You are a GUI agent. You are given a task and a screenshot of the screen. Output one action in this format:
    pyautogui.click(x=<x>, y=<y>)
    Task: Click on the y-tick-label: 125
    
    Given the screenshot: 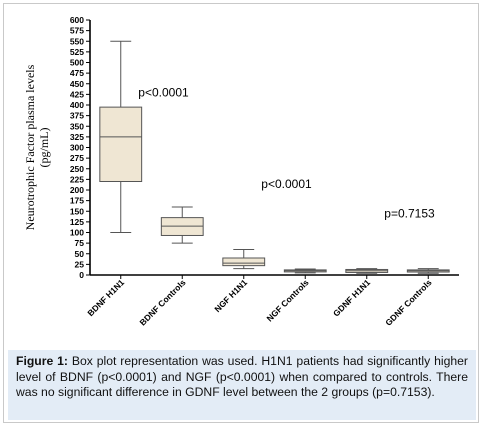 What is the action you would take?
    pyautogui.click(x=77, y=222)
    